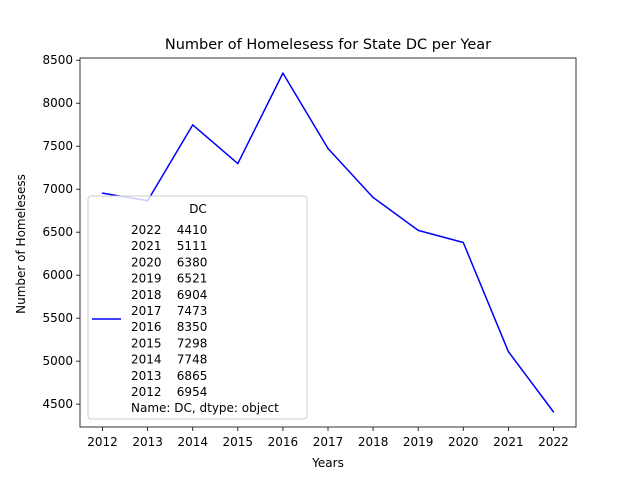  I want to click on y-tick-label: 8000, so click(57, 103).